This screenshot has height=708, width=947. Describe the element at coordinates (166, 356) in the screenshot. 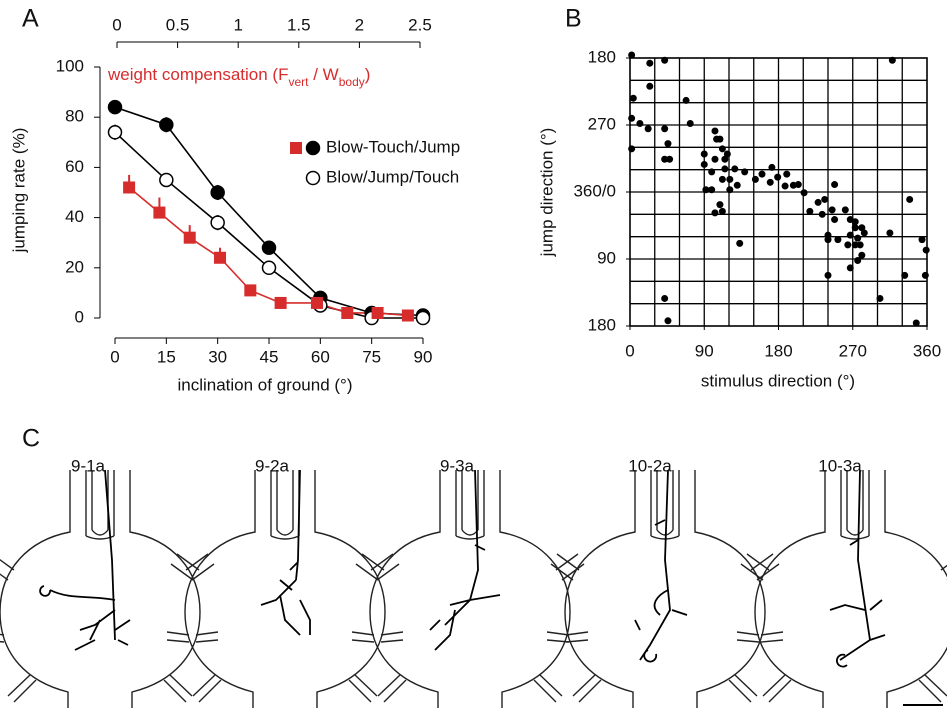

I see `x-tick-label: 15` at that location.